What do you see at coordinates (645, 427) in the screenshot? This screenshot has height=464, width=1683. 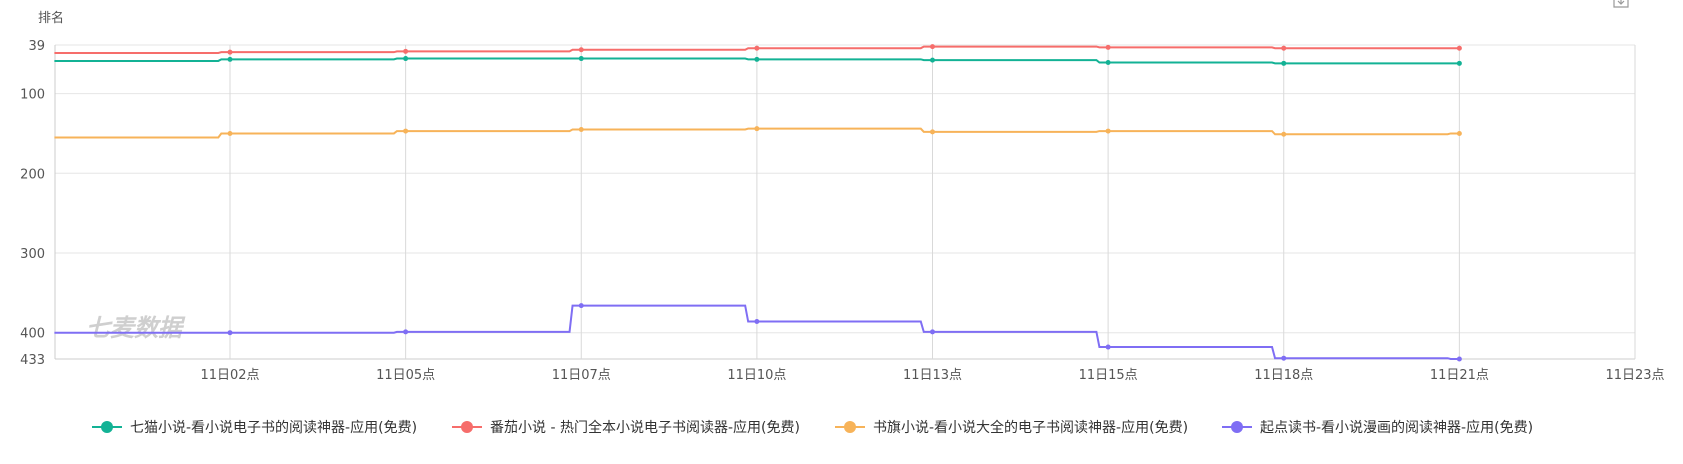 I see `legend-label: 番茄小说 - 热门全本小说电子书阅读器-应用(免费)` at bounding box center [645, 427].